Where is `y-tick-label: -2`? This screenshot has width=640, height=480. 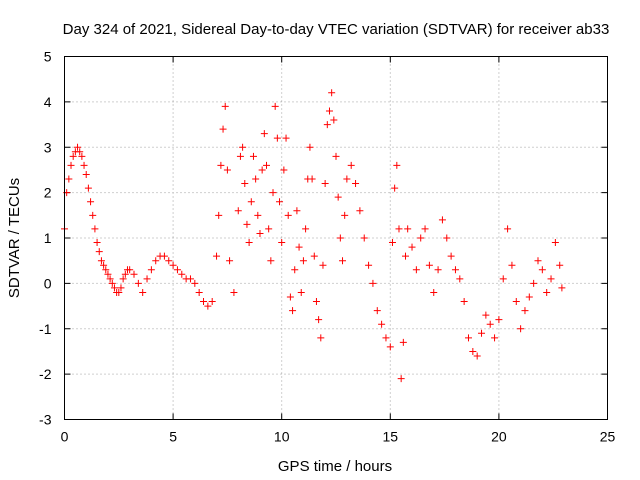
y-tick-label: -2 is located at coordinates (45, 374).